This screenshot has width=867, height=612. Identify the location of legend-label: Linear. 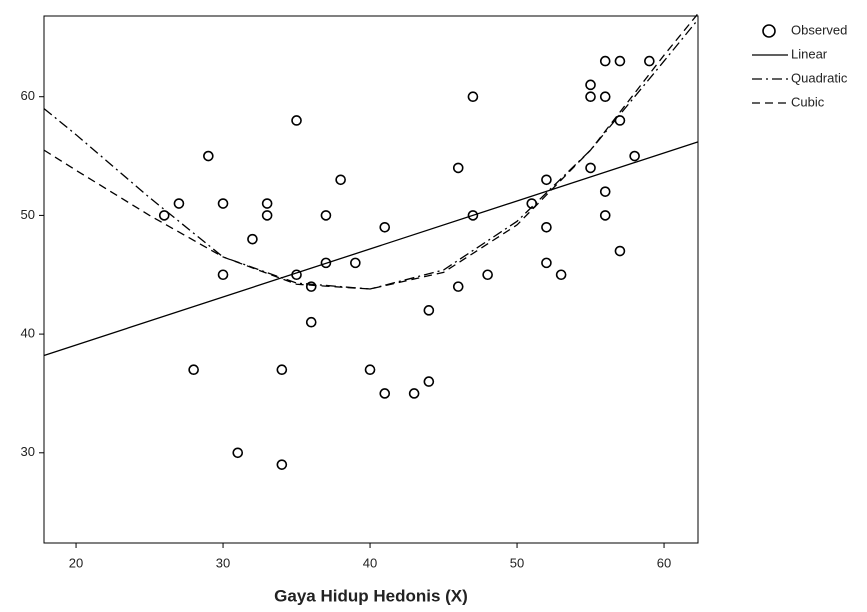
(809, 53).